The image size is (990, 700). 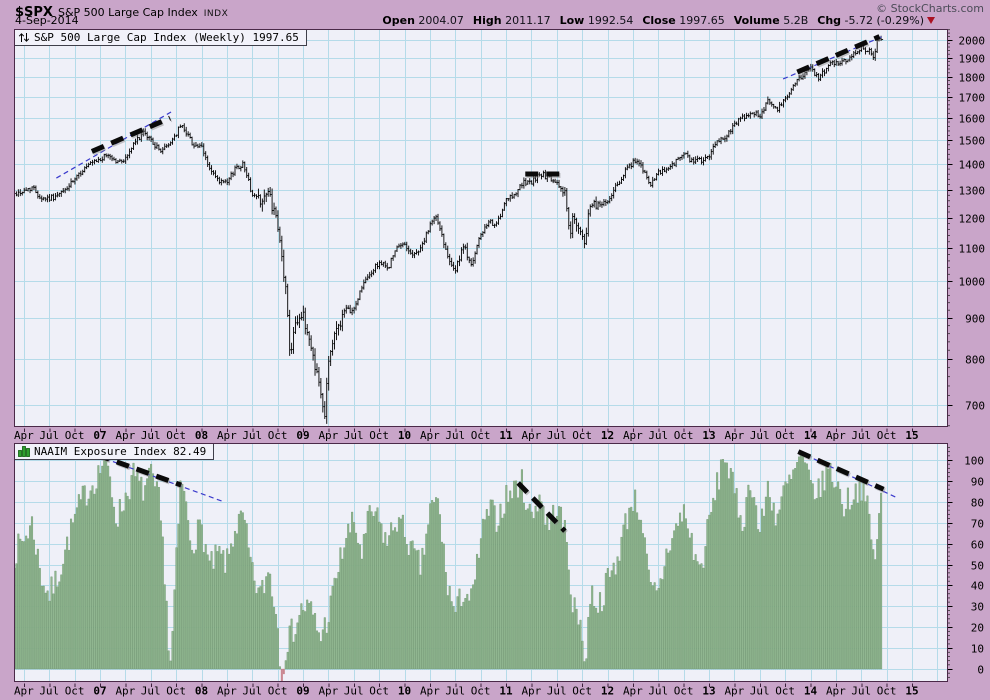 I want to click on svg-text: 12, so click(x=607, y=691).